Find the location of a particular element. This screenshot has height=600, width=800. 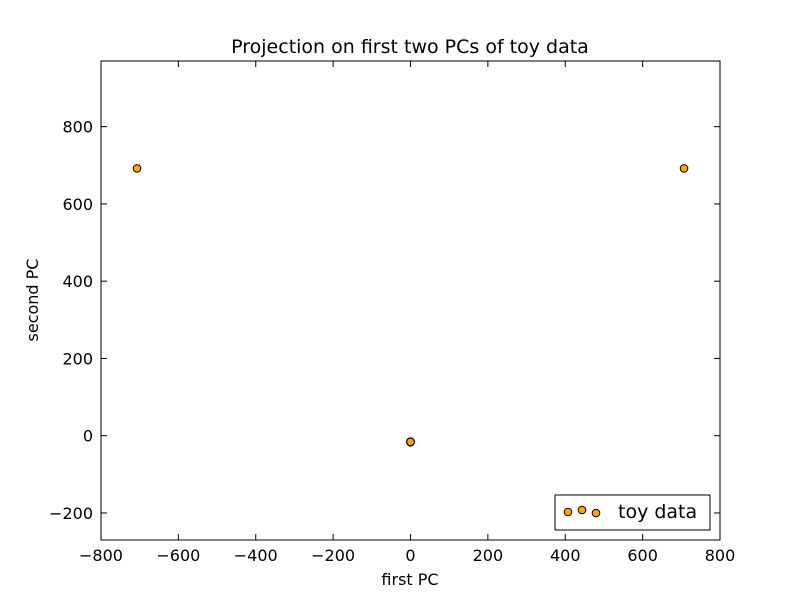

x-axis-title: first PC is located at coordinates (409, 579).